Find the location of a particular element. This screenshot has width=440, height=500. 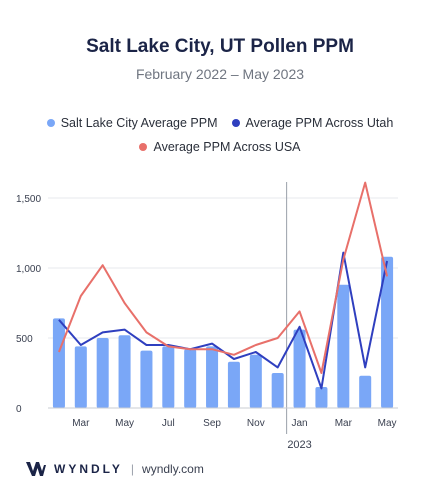

y-tick-label: 0 is located at coordinates (19, 409).